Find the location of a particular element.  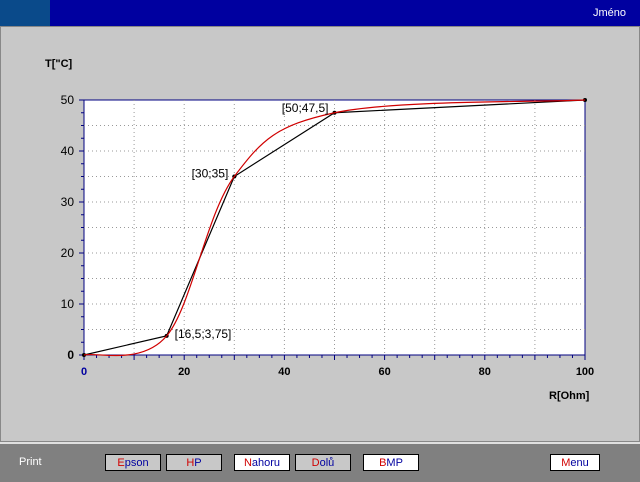

user-name-label: Jméno is located at coordinates (609, 13).